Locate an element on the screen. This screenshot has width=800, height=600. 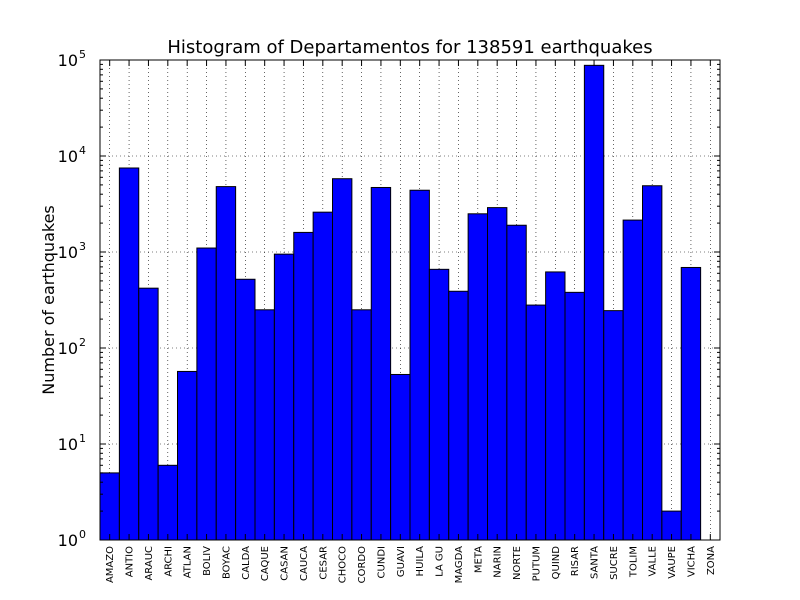
bar-narin is located at coordinates (497, 374).